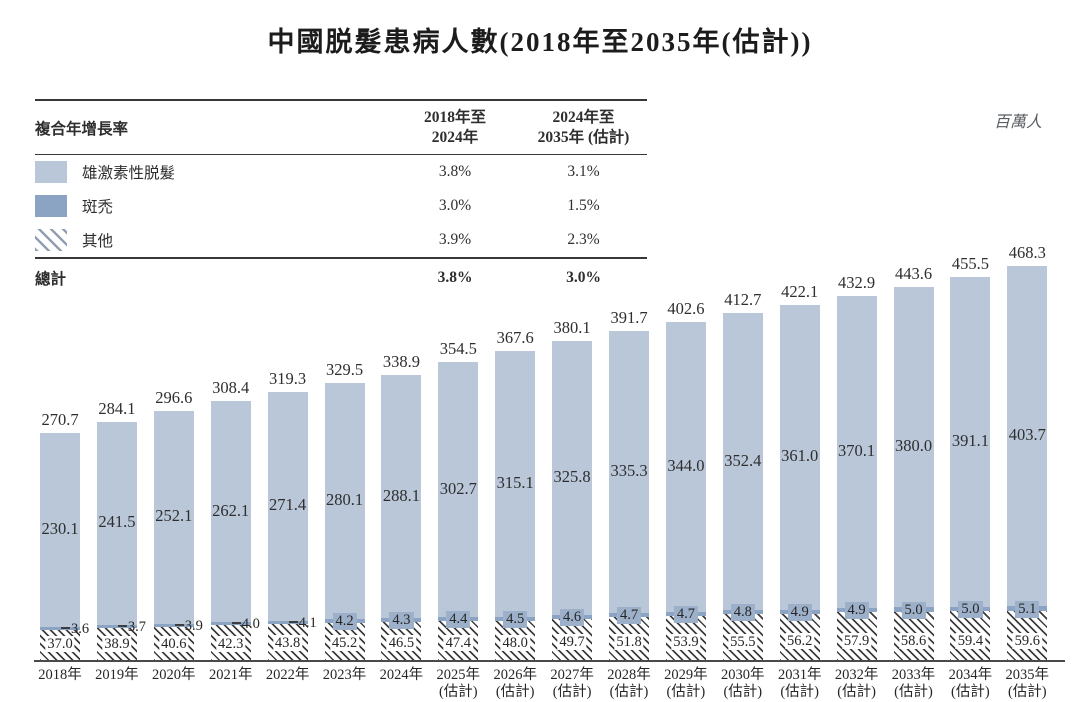 The height and width of the screenshot is (702, 1080). I want to click on androgenetic-value-label: 325.8, so click(572, 476).